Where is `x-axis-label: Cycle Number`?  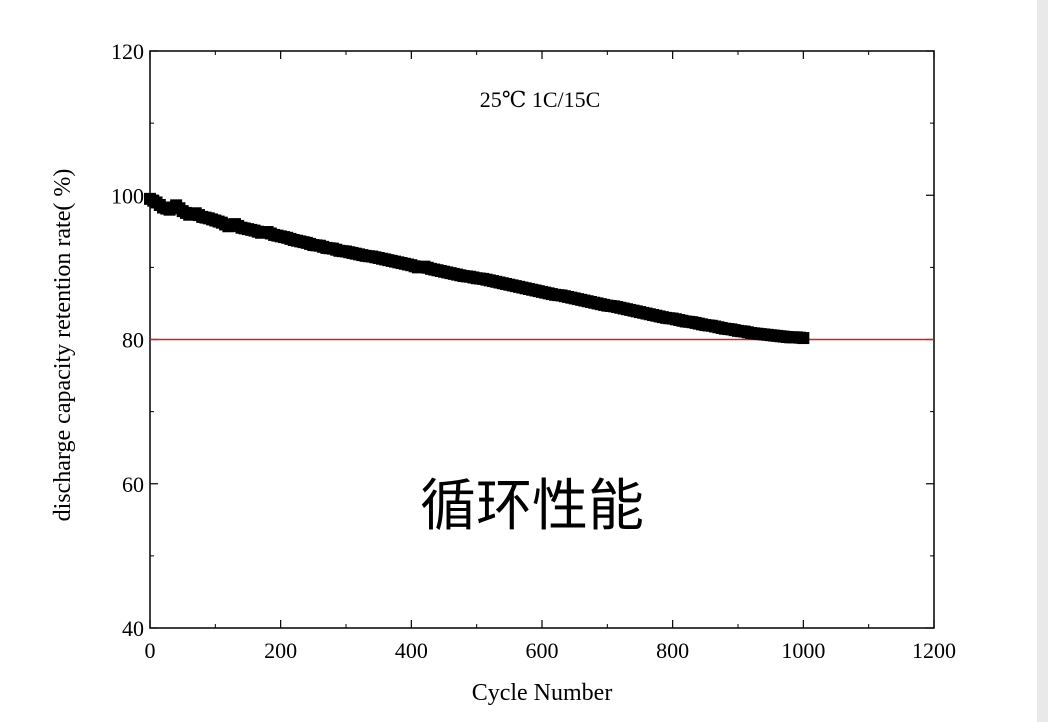 x-axis-label: Cycle Number is located at coordinates (542, 693).